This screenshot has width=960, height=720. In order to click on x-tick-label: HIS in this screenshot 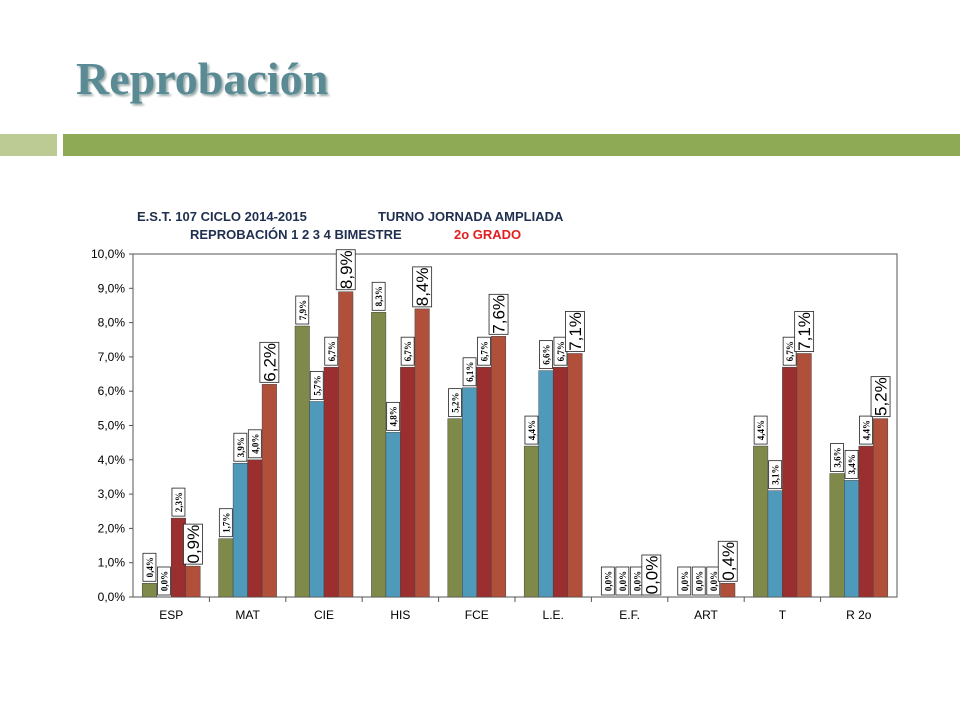, I will do `click(400, 615)`.